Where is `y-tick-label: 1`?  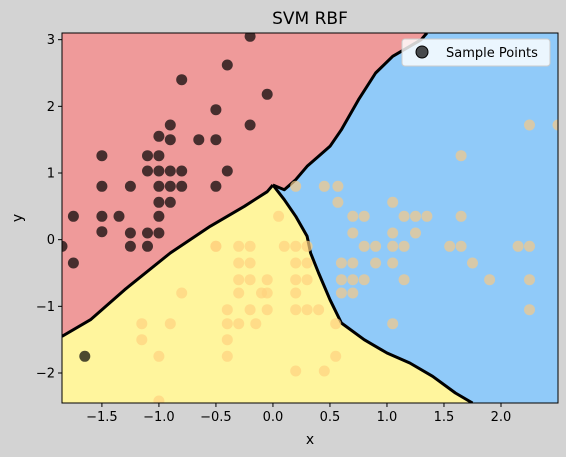 y-tick-label: 1 is located at coordinates (51, 174).